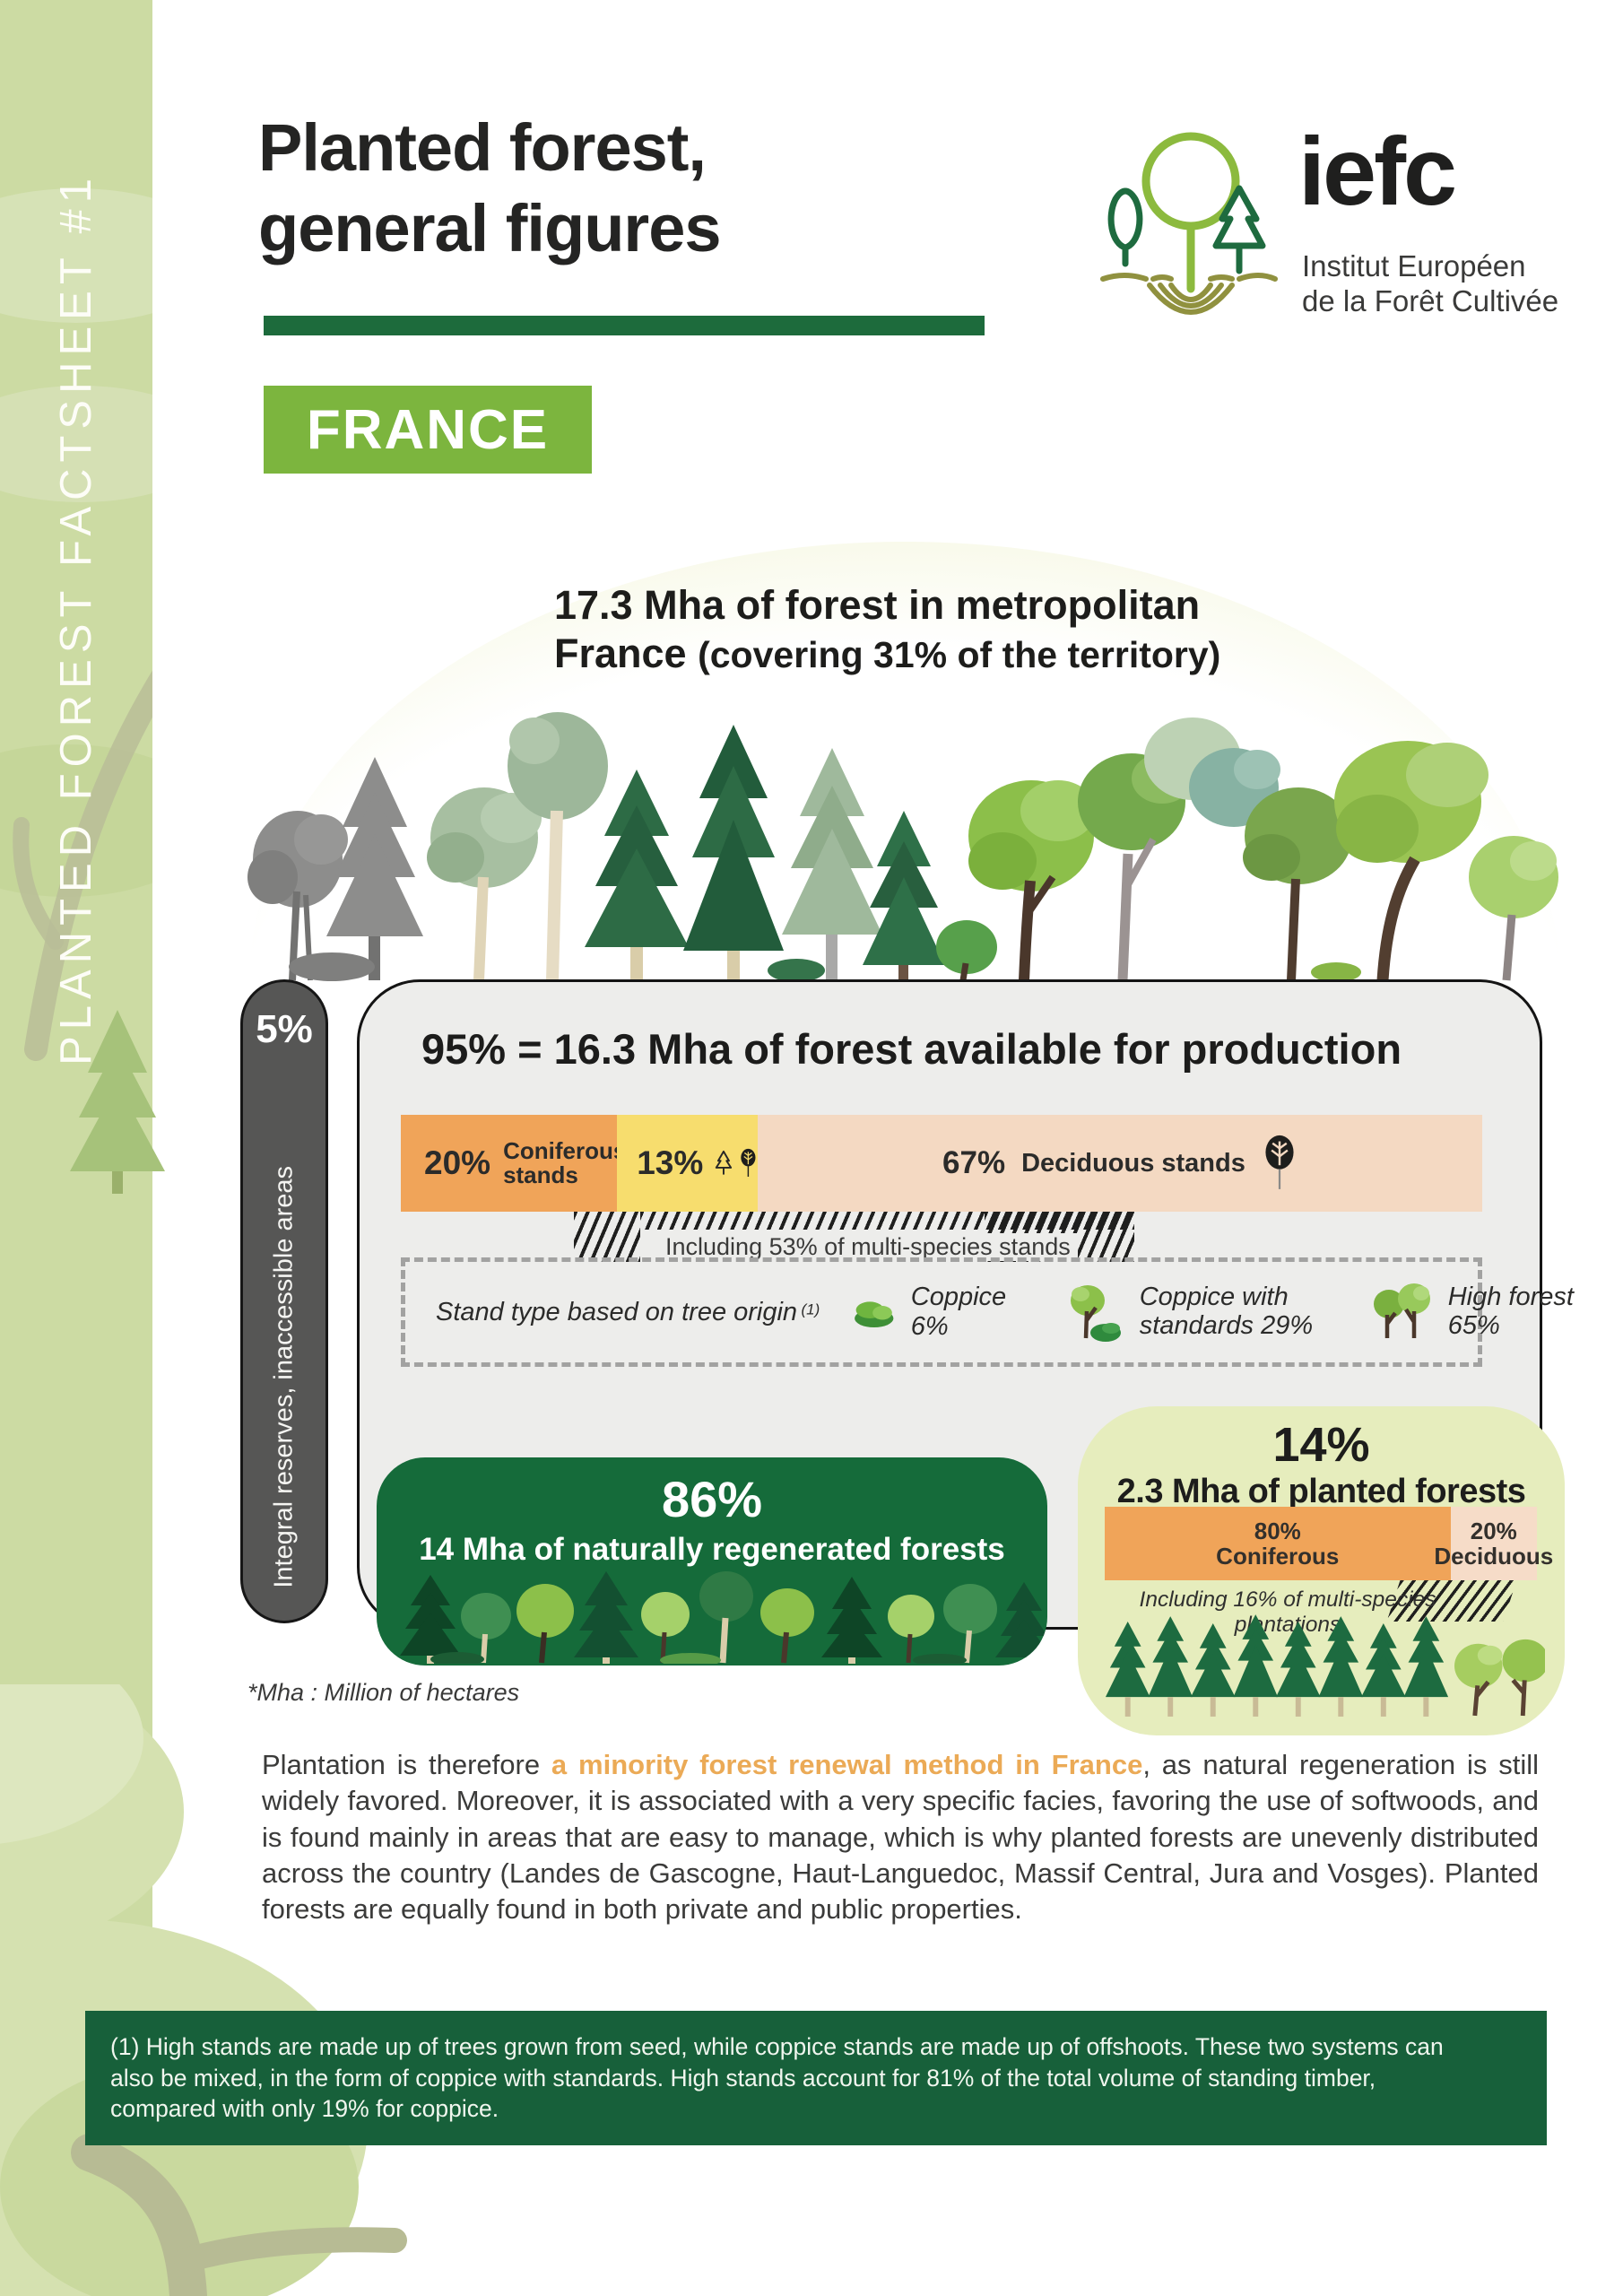  What do you see at coordinates (624, 325) in the screenshot?
I see `title-underline` at bounding box center [624, 325].